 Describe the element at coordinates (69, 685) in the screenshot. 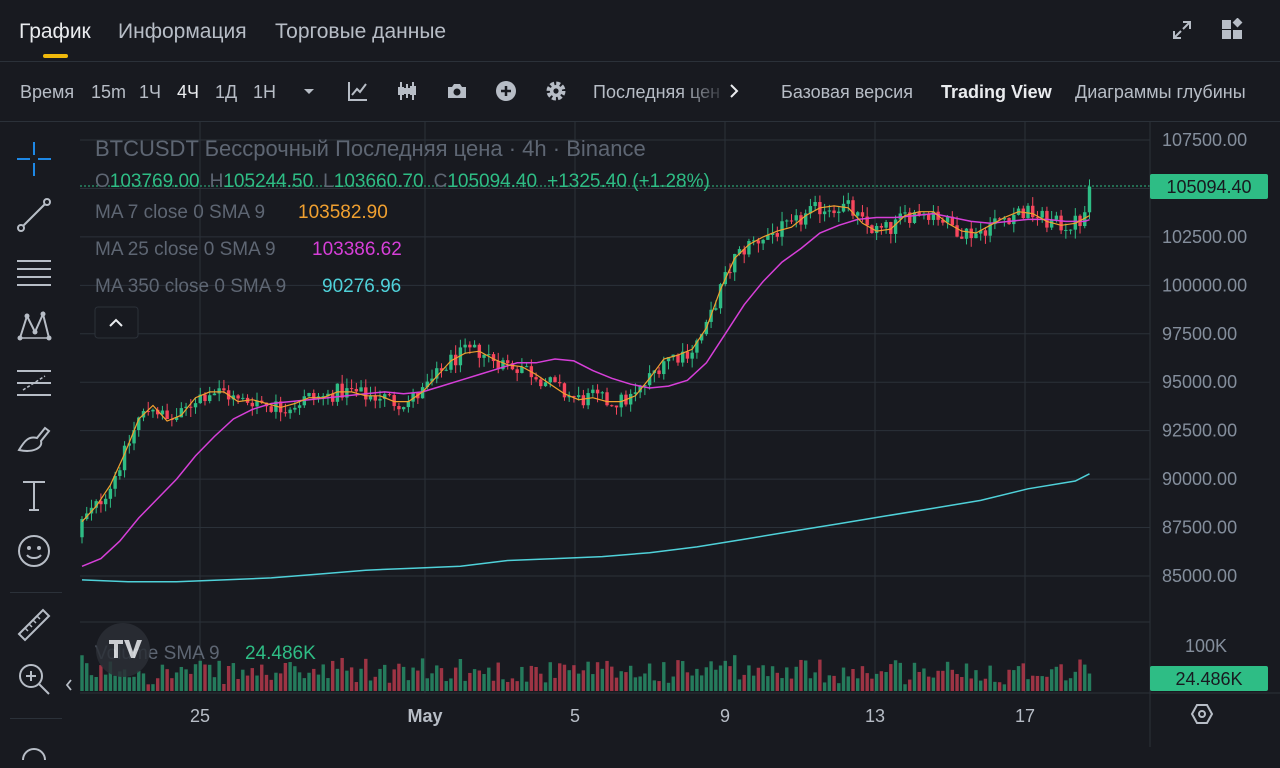

I see `collapse-toolbar-icon` at that location.